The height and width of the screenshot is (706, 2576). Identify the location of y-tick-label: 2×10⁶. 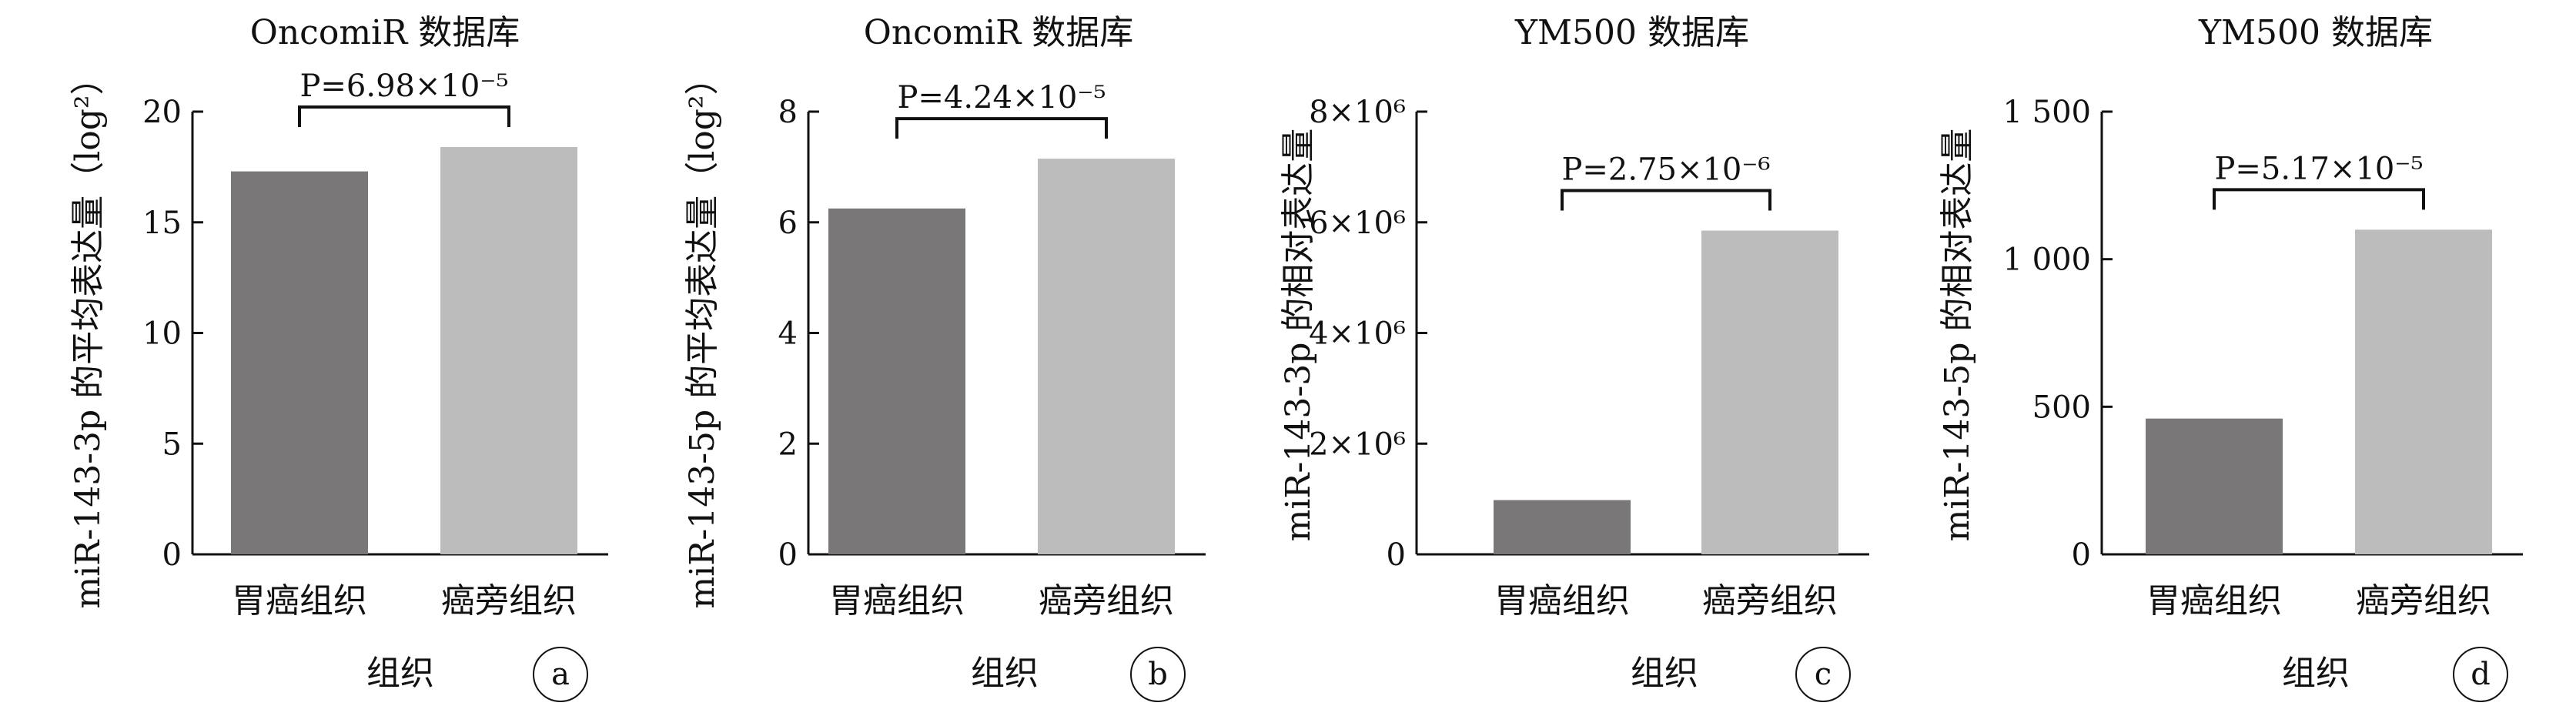
(1357, 444).